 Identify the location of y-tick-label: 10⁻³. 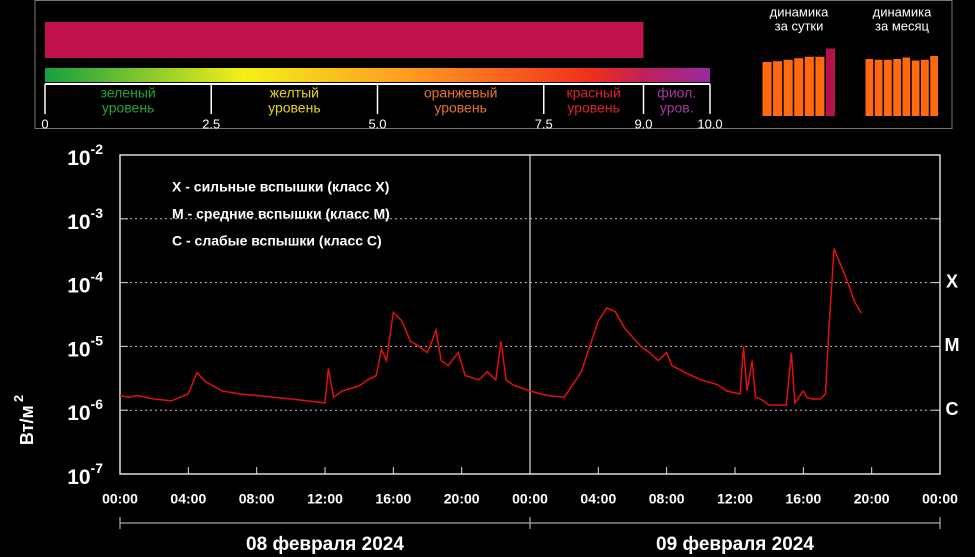
(85, 219).